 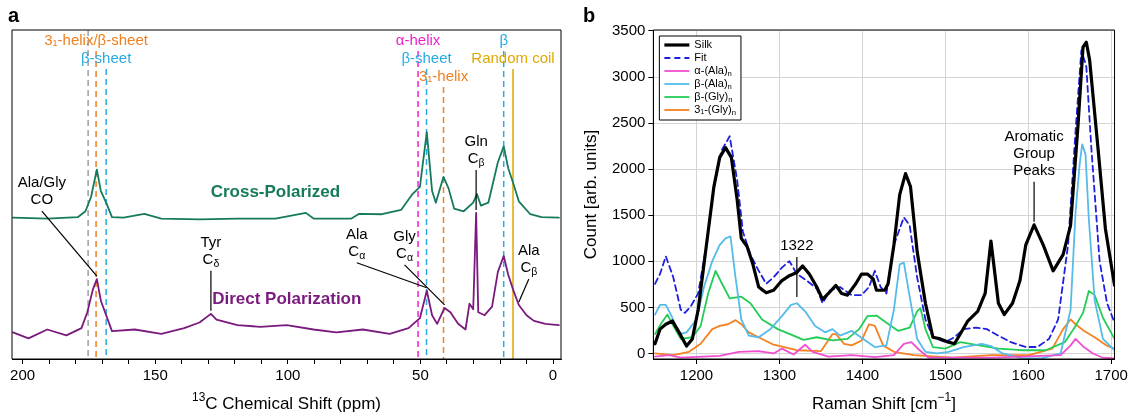 What do you see at coordinates (287, 298) in the screenshot?
I see `series-label: Direct Polarization` at bounding box center [287, 298].